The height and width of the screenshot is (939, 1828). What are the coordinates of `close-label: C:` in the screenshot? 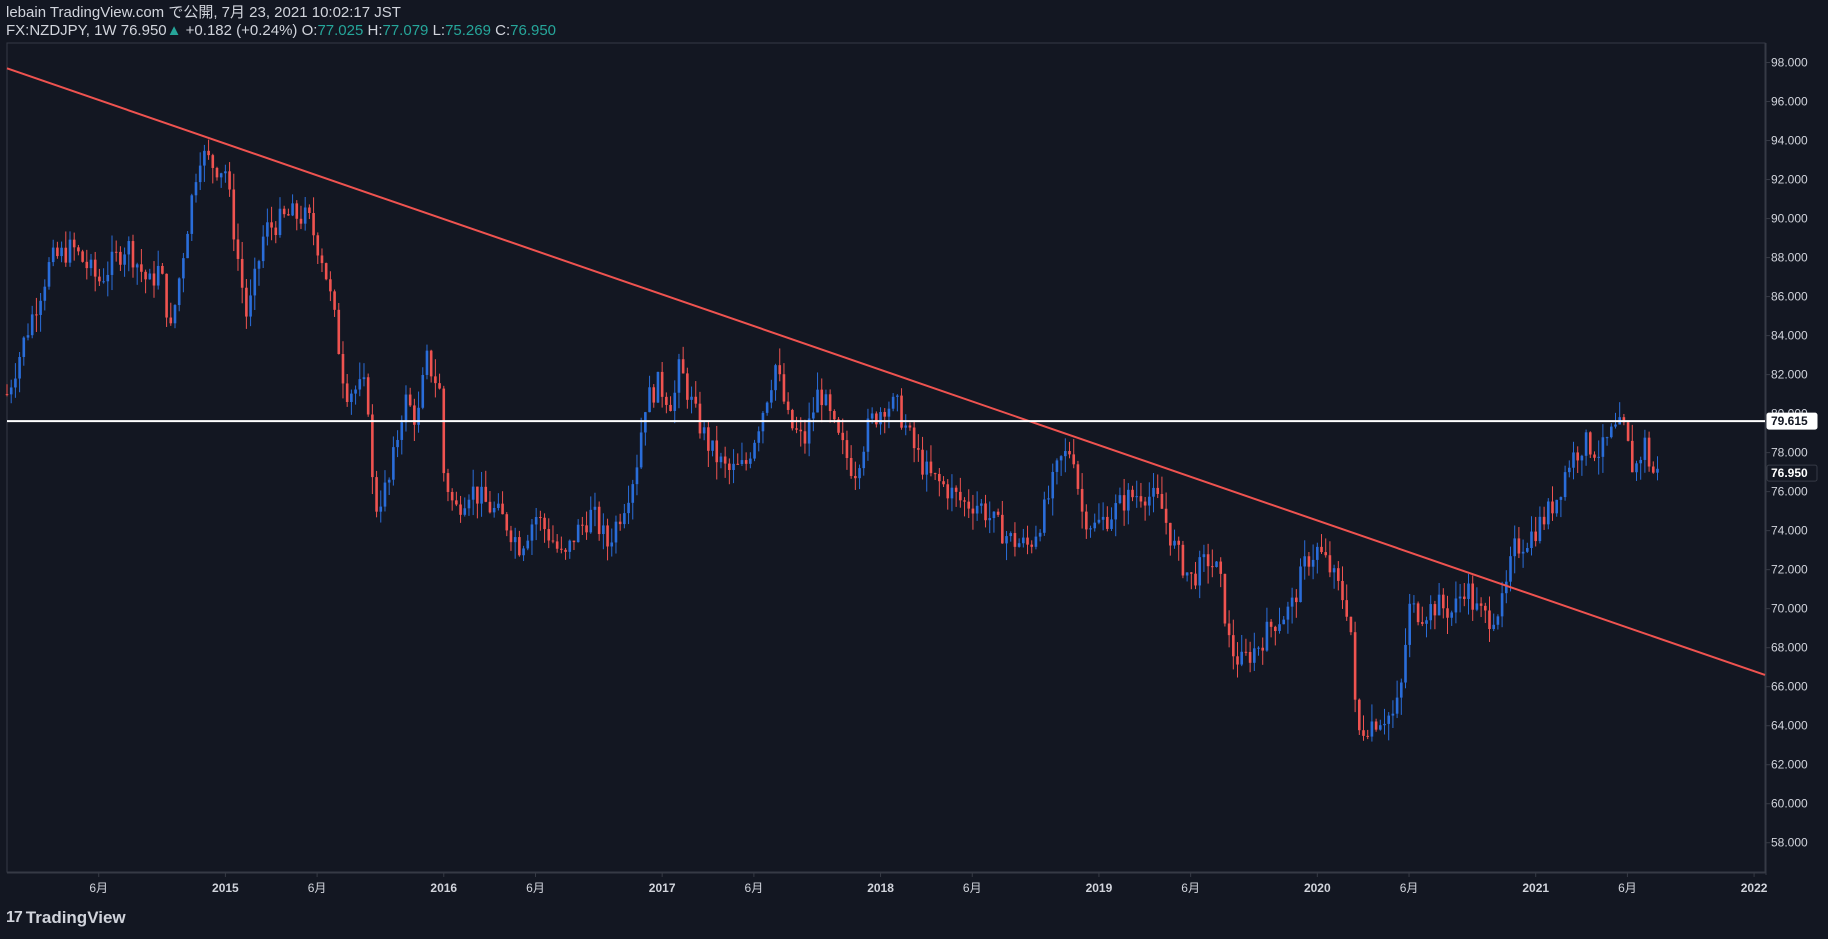 It's located at (503, 30).